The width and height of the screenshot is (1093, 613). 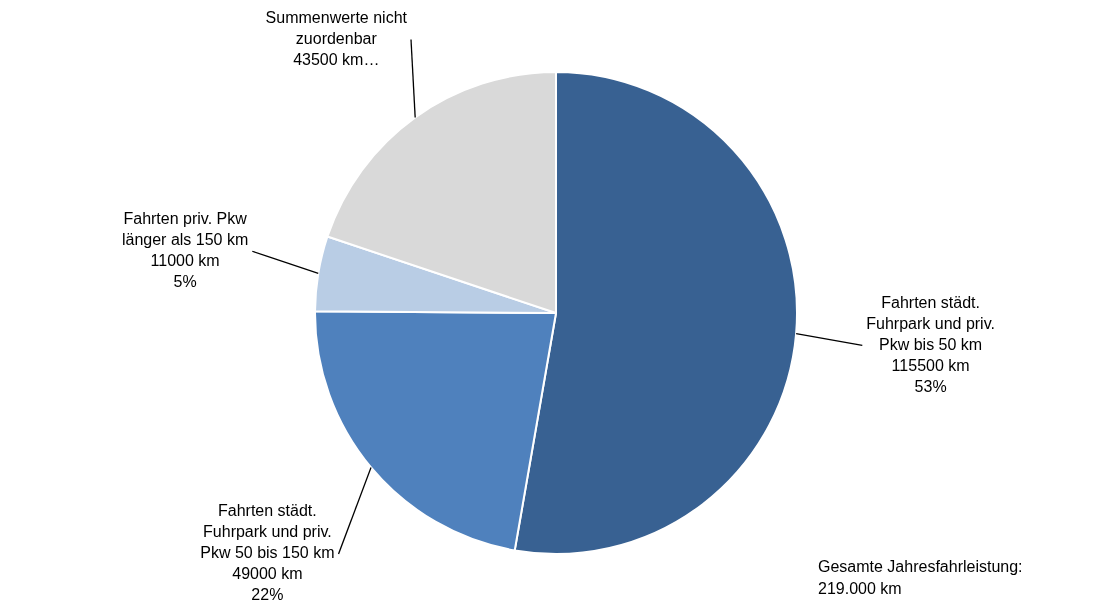 What do you see at coordinates (930, 375) in the screenshot?
I see `data-label: 115500 km 53%` at bounding box center [930, 375].